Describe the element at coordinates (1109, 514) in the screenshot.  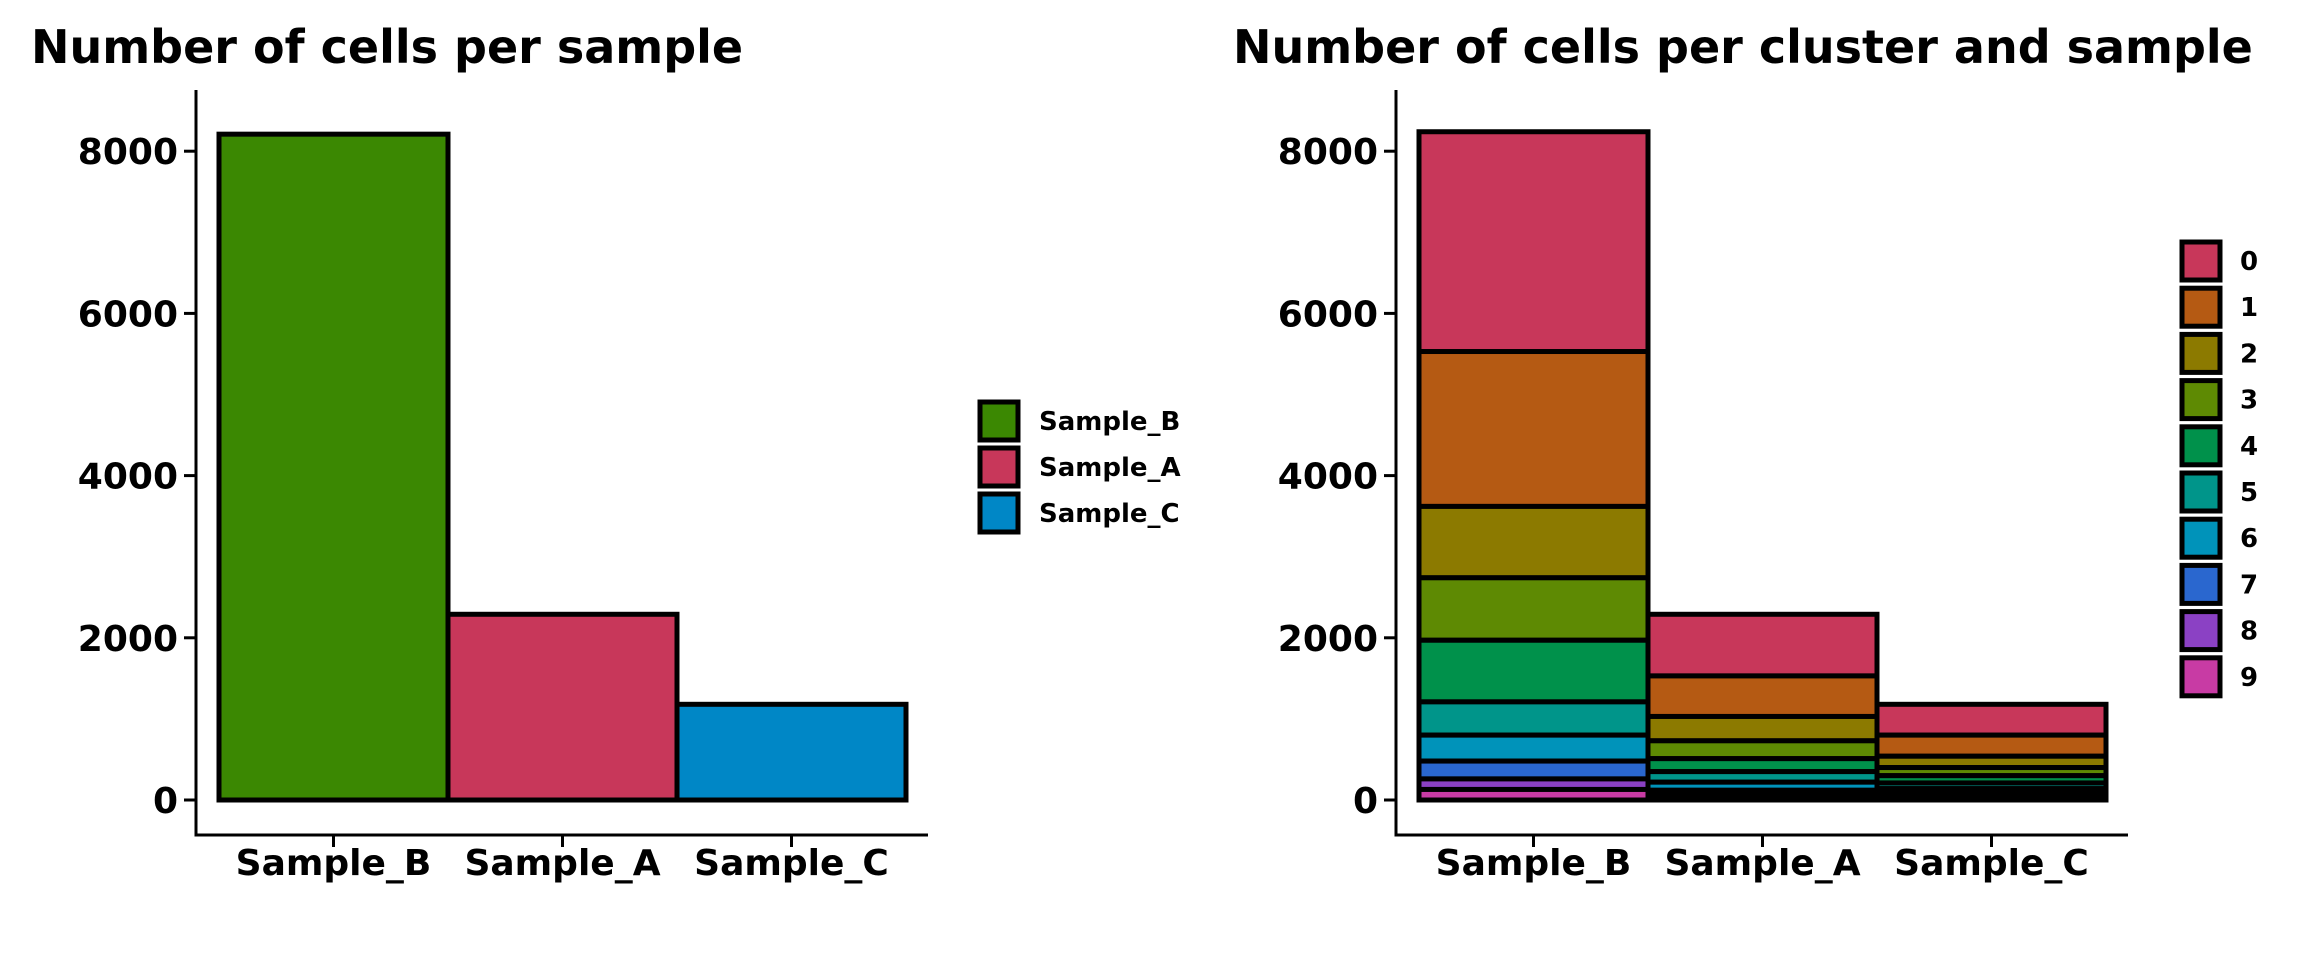
I see `legend-label: Sample_C` at that location.